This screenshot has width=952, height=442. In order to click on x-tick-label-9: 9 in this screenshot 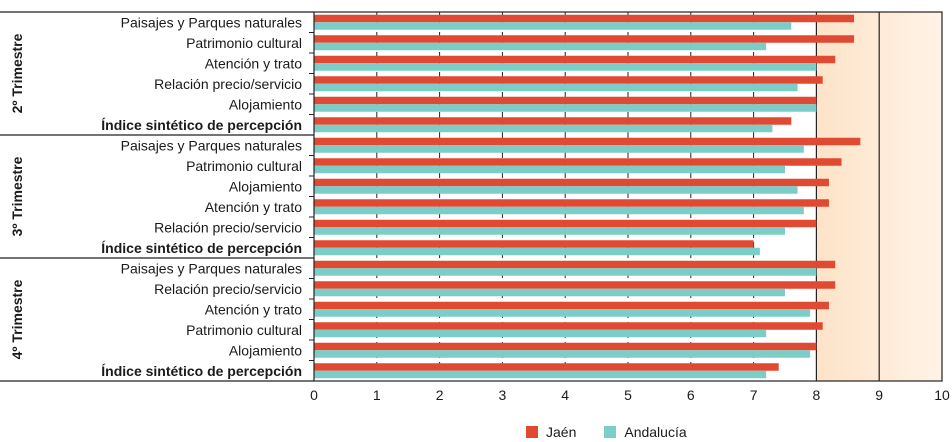, I will do `click(879, 395)`.